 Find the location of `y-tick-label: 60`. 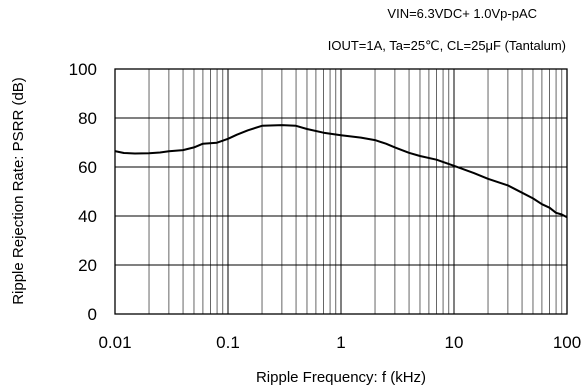

y-tick-label: 60 is located at coordinates (87, 167).